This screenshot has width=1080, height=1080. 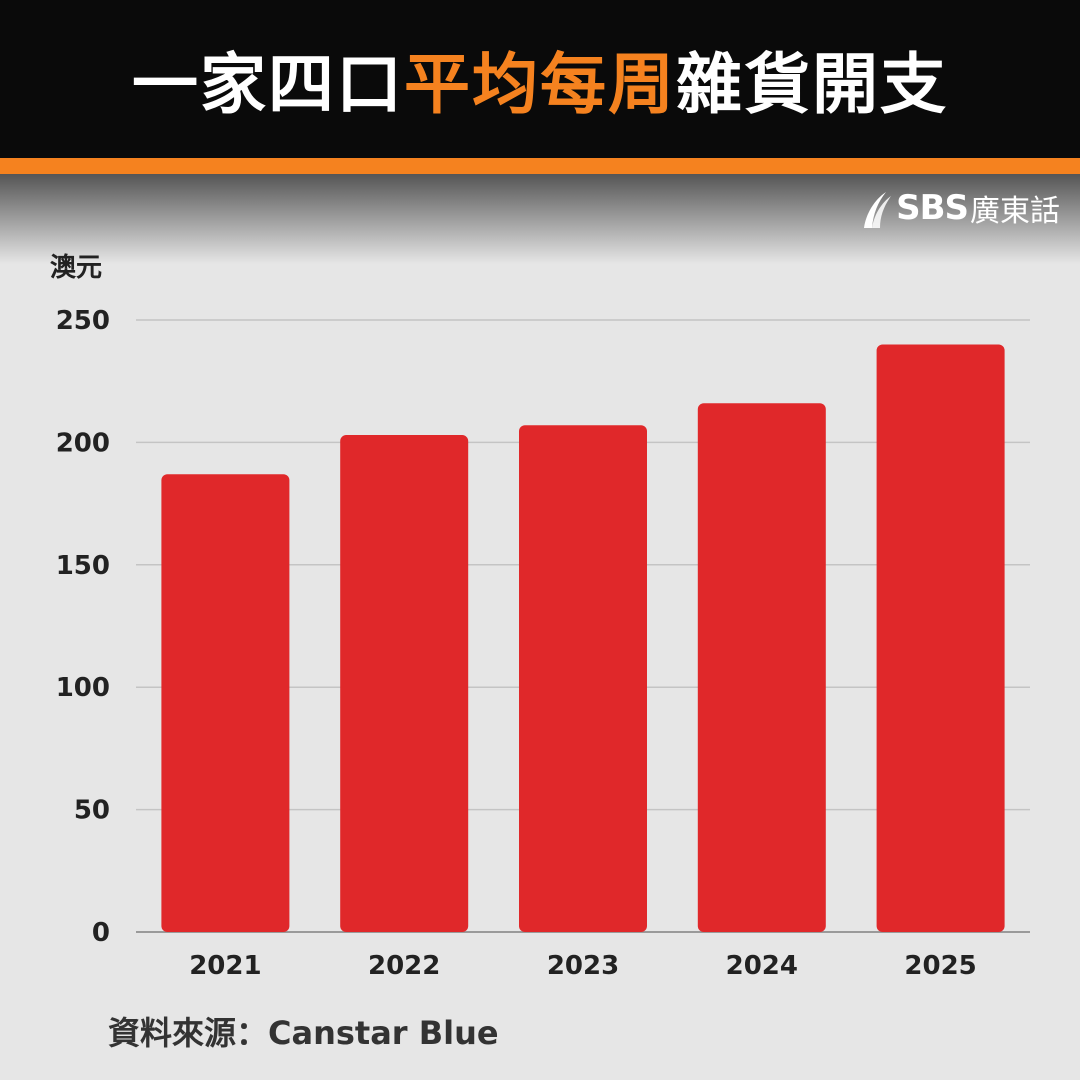 What do you see at coordinates (540, 84) in the screenshot?
I see `title-highlight: 平均每周` at bounding box center [540, 84].